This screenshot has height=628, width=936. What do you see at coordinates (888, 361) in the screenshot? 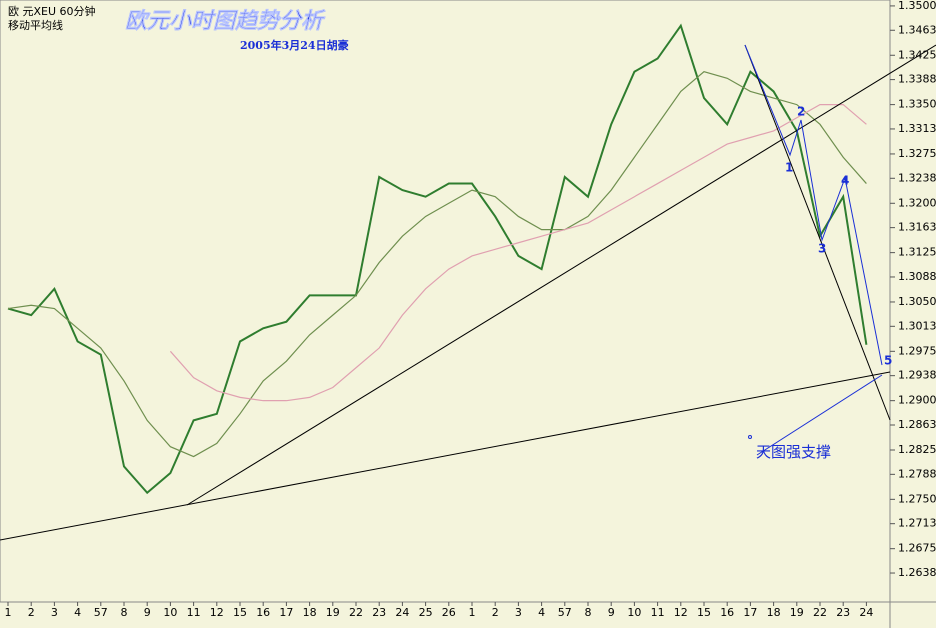
I see `wave-label: 5` at bounding box center [888, 361].